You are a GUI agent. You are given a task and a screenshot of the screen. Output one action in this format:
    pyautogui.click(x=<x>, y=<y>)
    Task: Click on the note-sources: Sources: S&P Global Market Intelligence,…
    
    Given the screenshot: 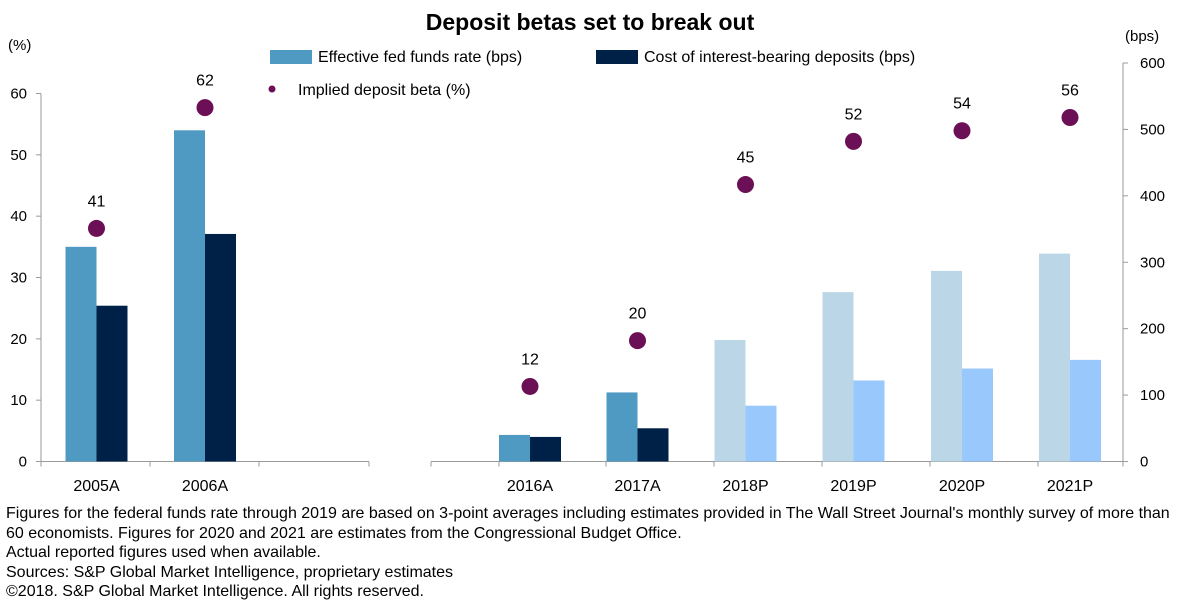 What is the action you would take?
    pyautogui.click(x=230, y=572)
    